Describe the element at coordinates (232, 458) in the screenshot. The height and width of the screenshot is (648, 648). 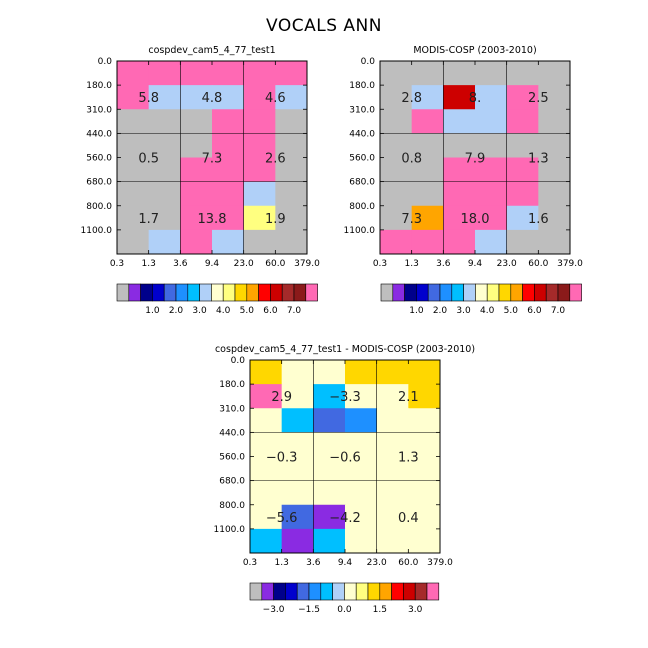
I see `y-tick-label: 560.0` at that location.